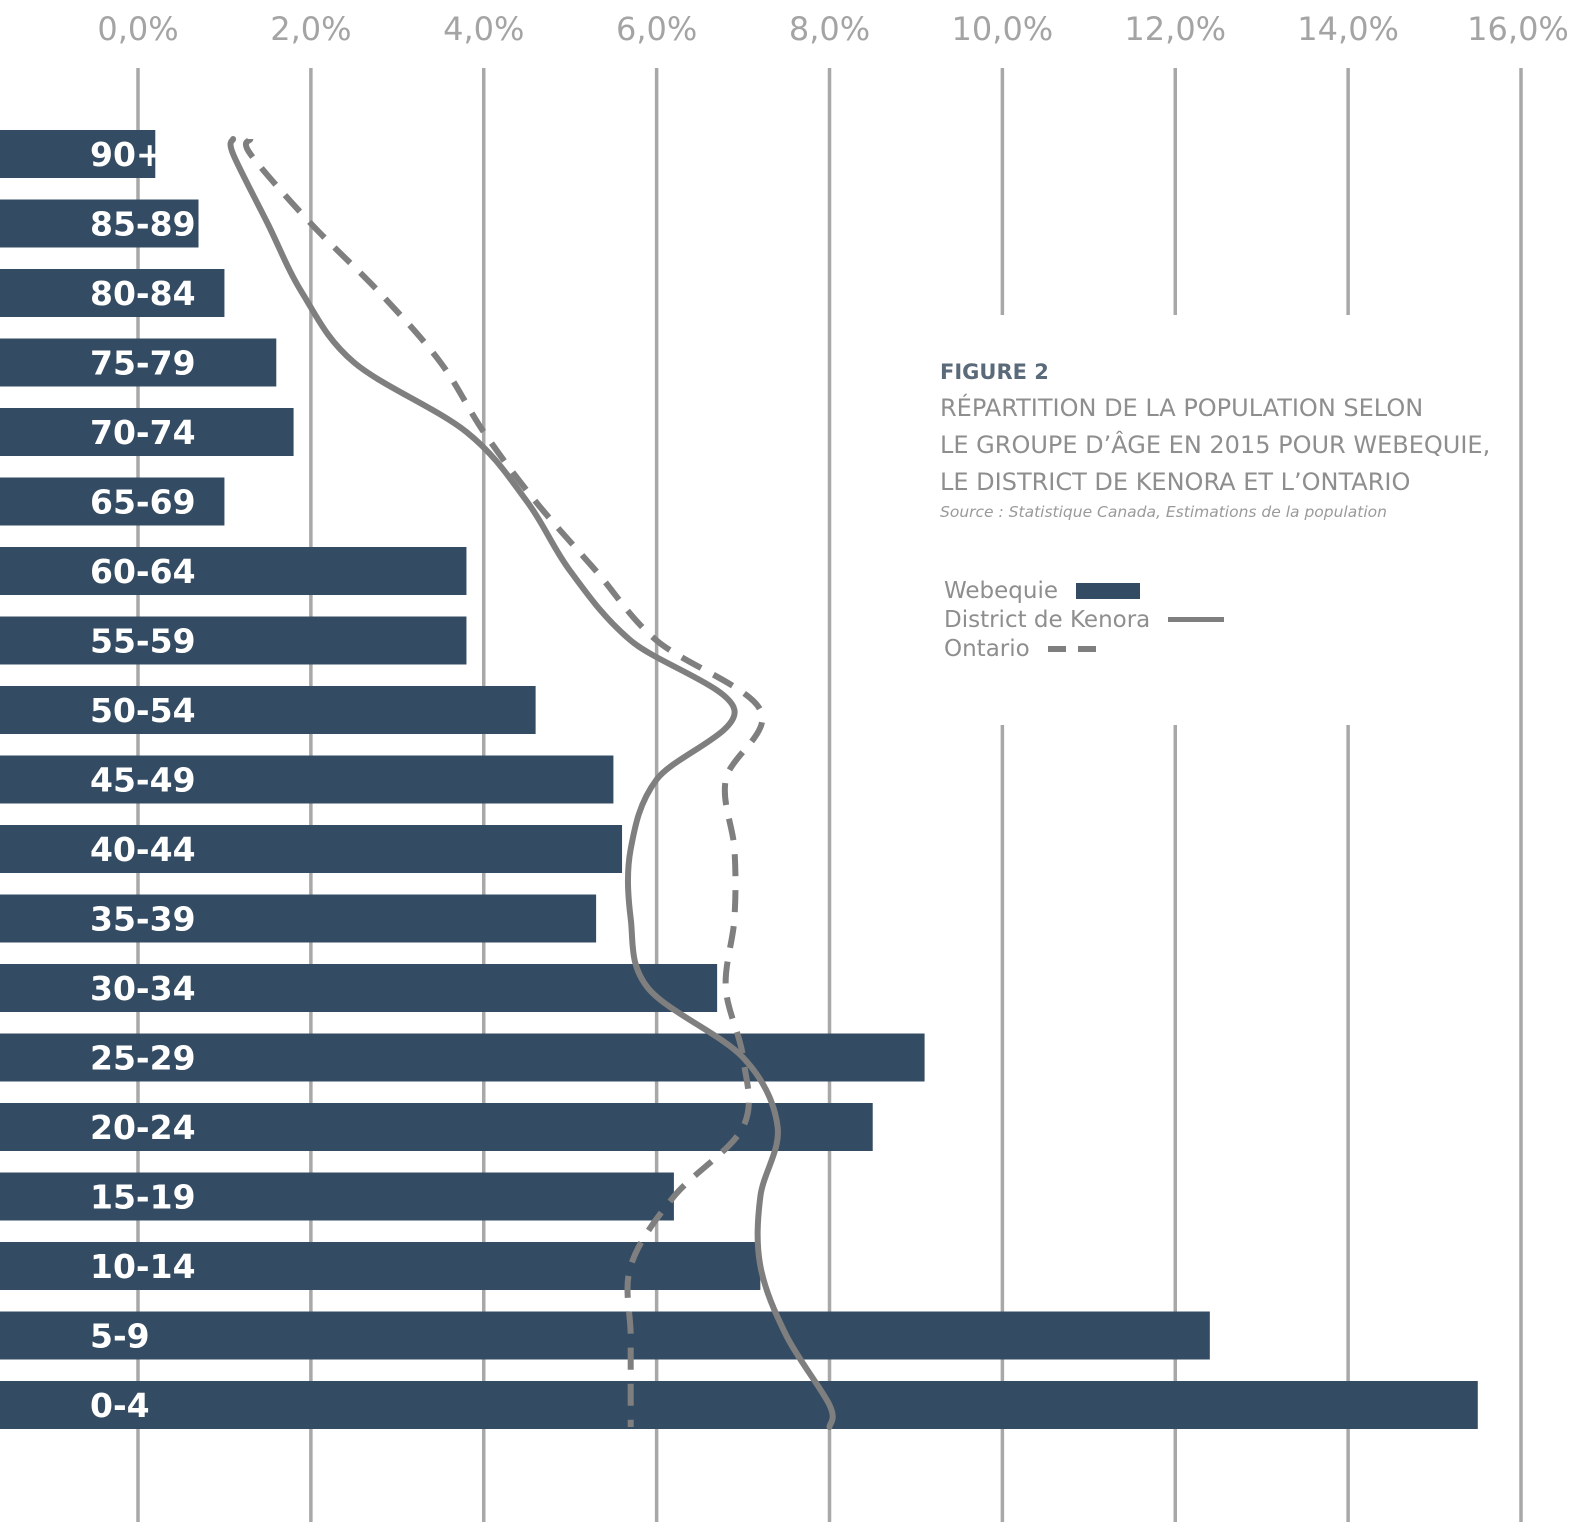 The width and height of the screenshot is (1587, 1540). I want to click on age-group-label: 80-84, so click(143, 293).